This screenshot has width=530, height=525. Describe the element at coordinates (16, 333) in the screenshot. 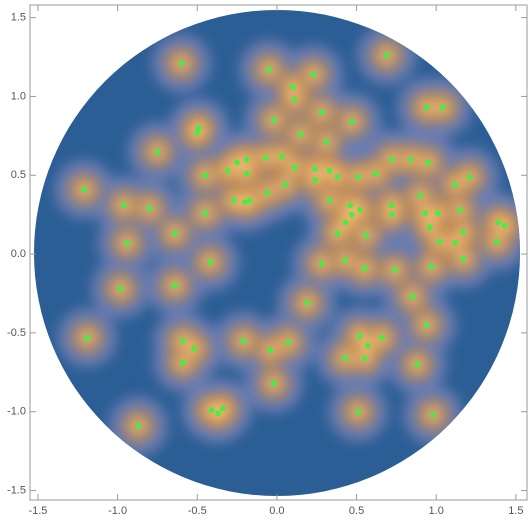

I see `y-tick-label: -0.5` at that location.